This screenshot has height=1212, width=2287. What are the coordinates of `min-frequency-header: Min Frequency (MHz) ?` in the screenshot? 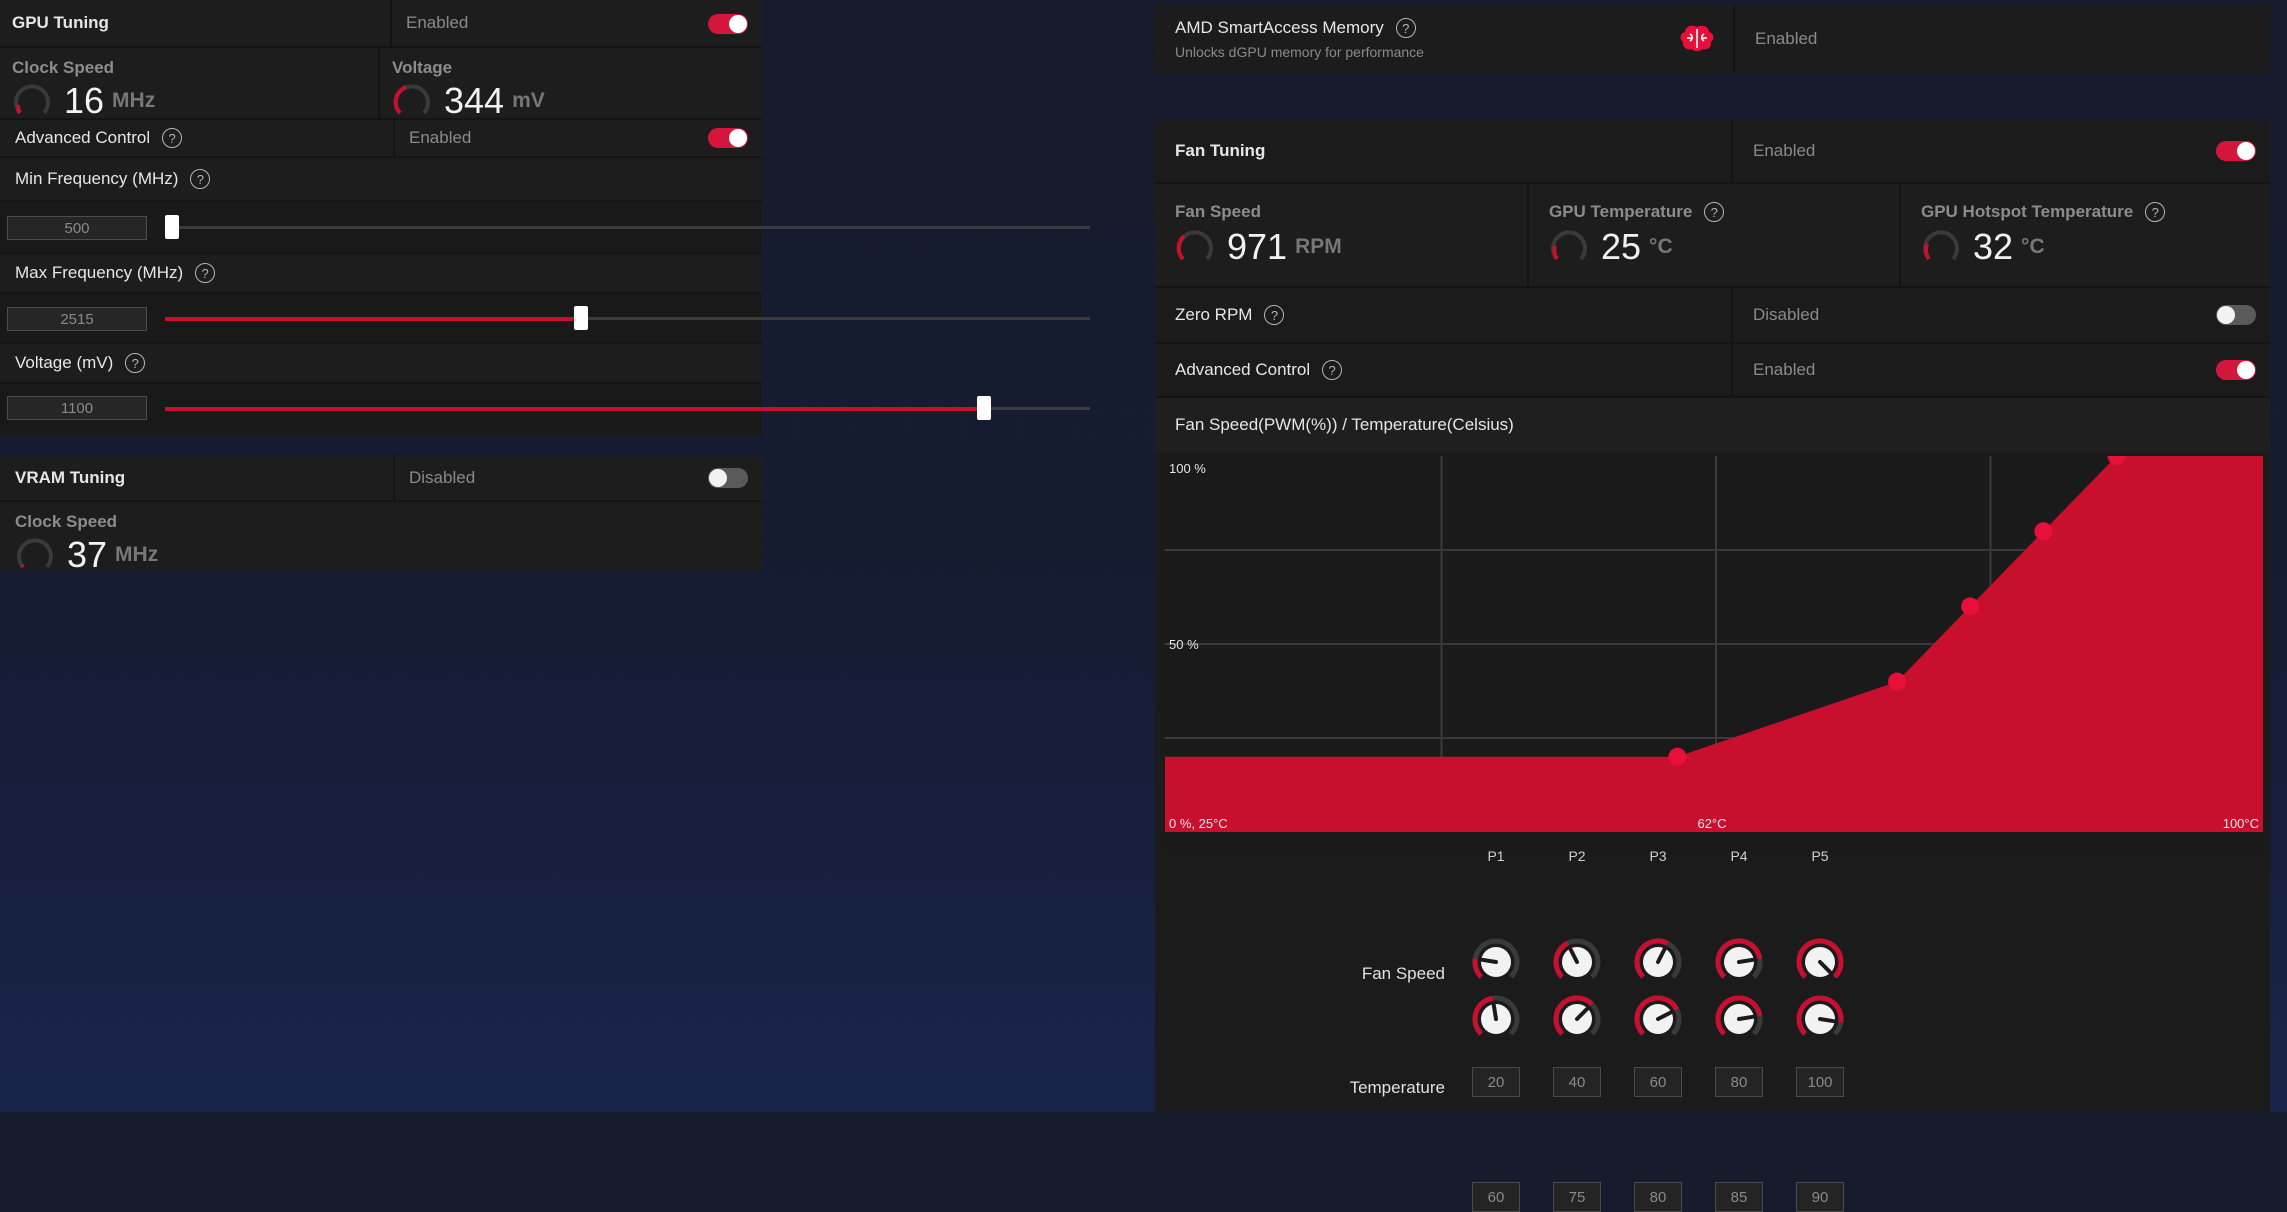 It's located at (381, 180).